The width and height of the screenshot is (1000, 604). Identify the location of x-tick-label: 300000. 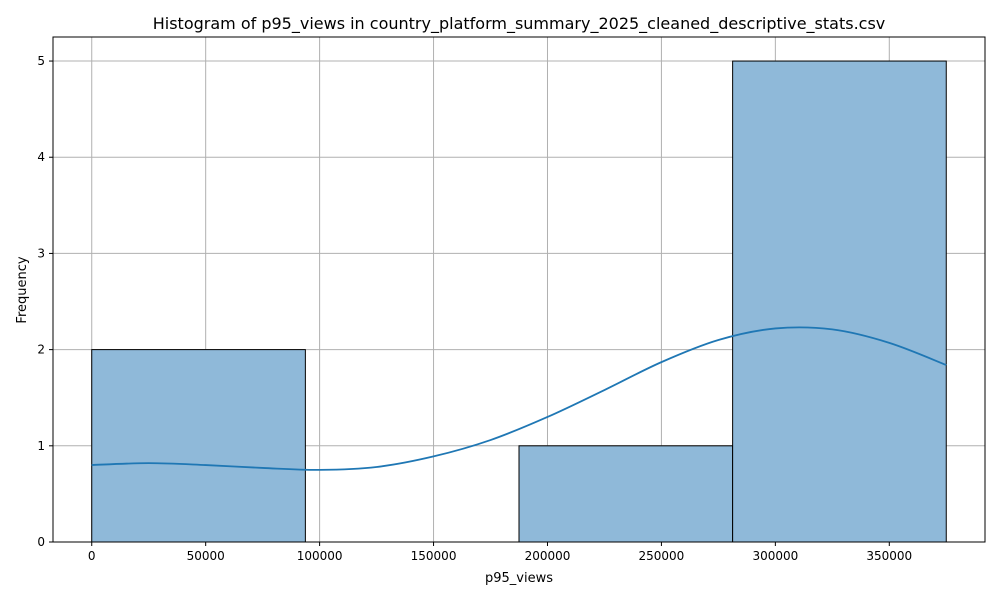
(775, 556).